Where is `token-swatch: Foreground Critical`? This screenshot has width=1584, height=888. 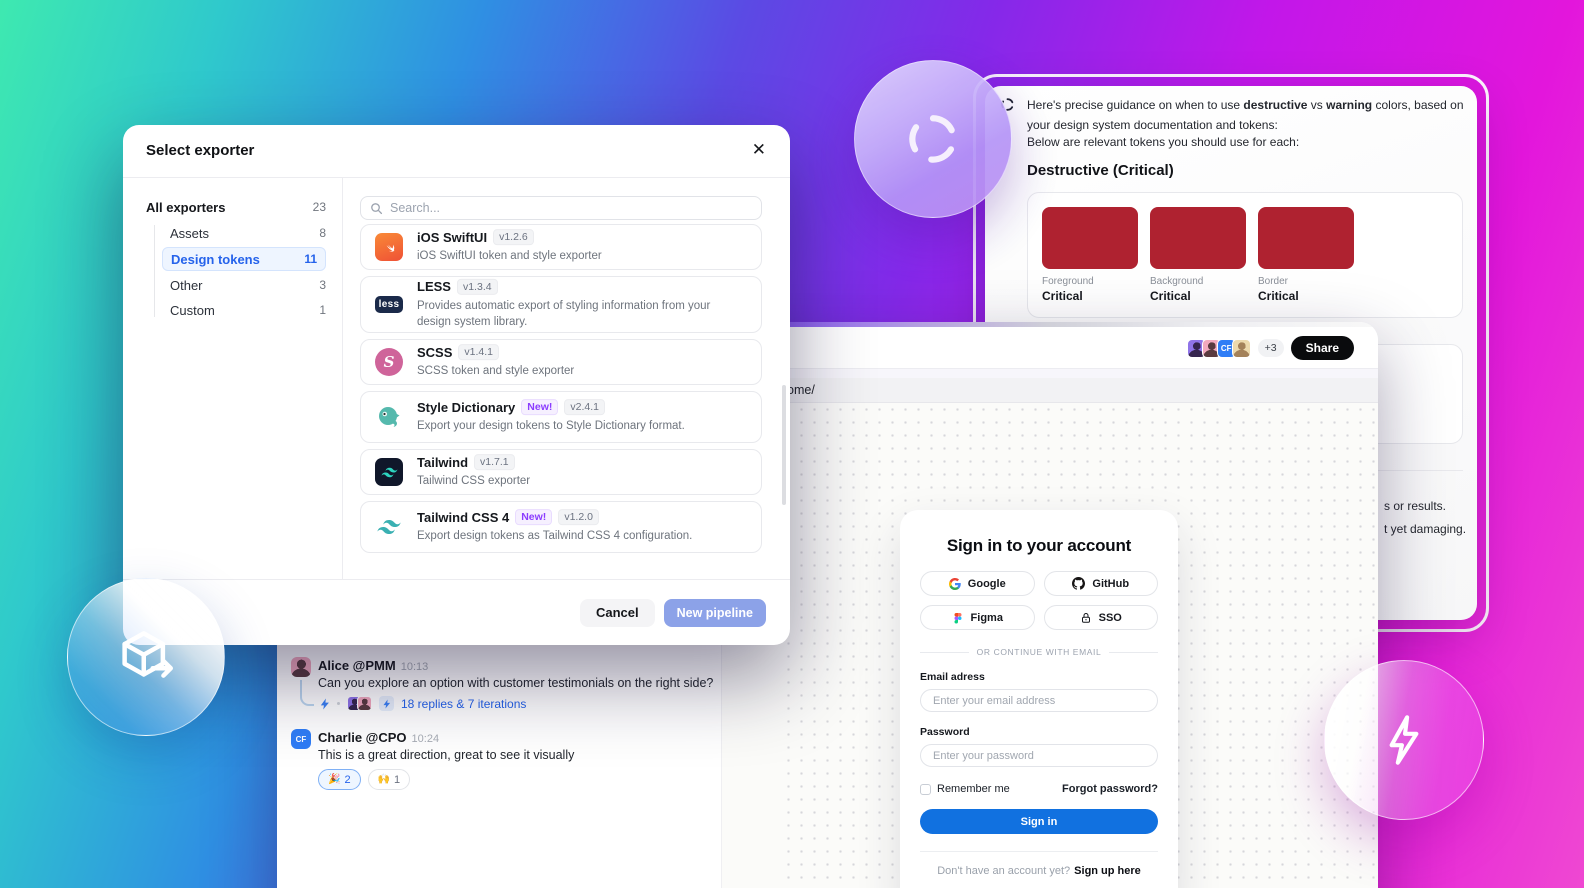
token-swatch: Foreground Critical is located at coordinates (1090, 255).